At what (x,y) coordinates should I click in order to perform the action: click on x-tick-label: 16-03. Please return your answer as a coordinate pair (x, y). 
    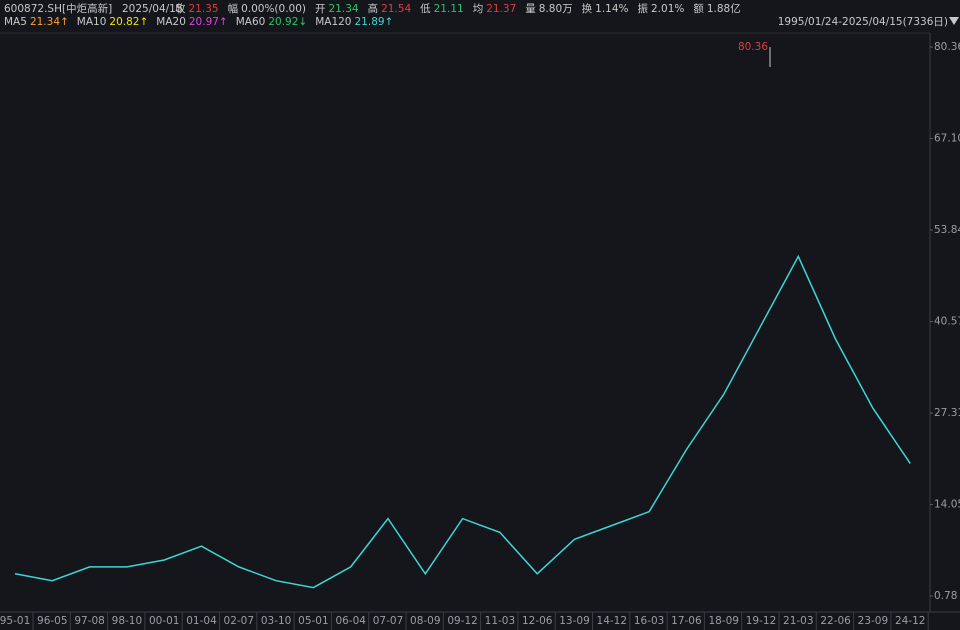
    Looking at the image, I should click on (649, 621).